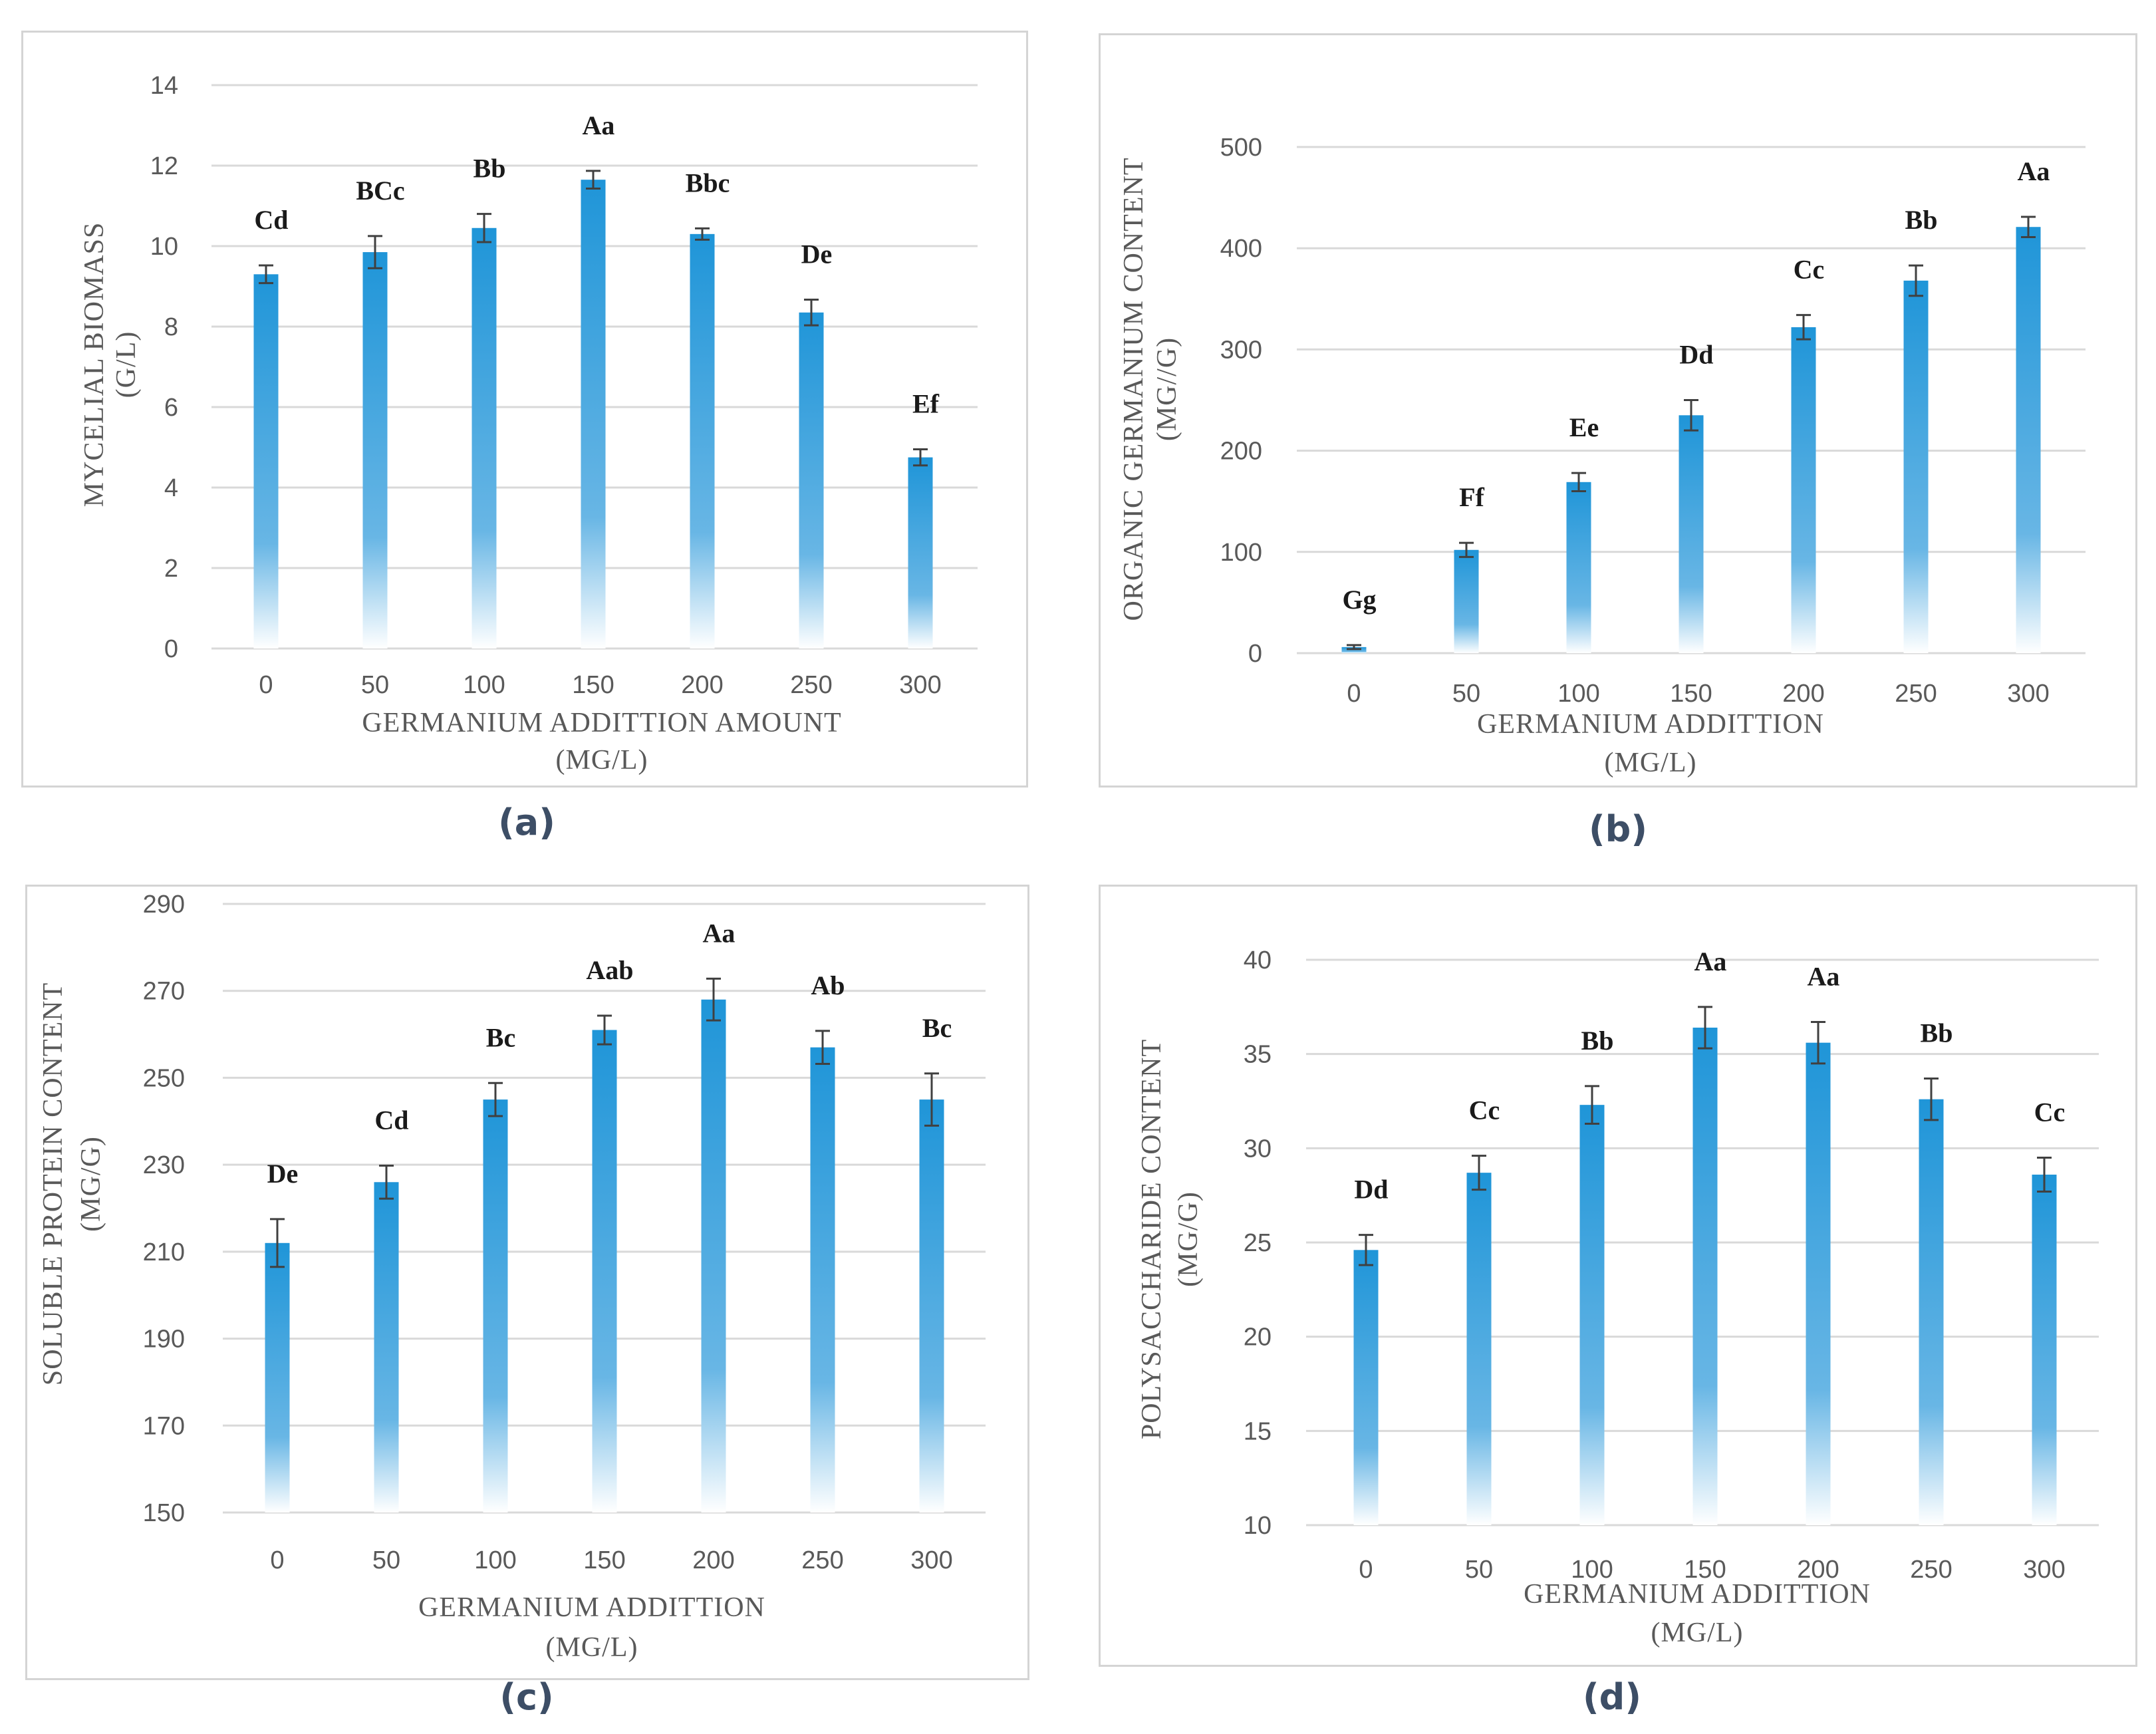  Describe the element at coordinates (380, 191) in the screenshot. I see `significance-label: BCc` at that location.